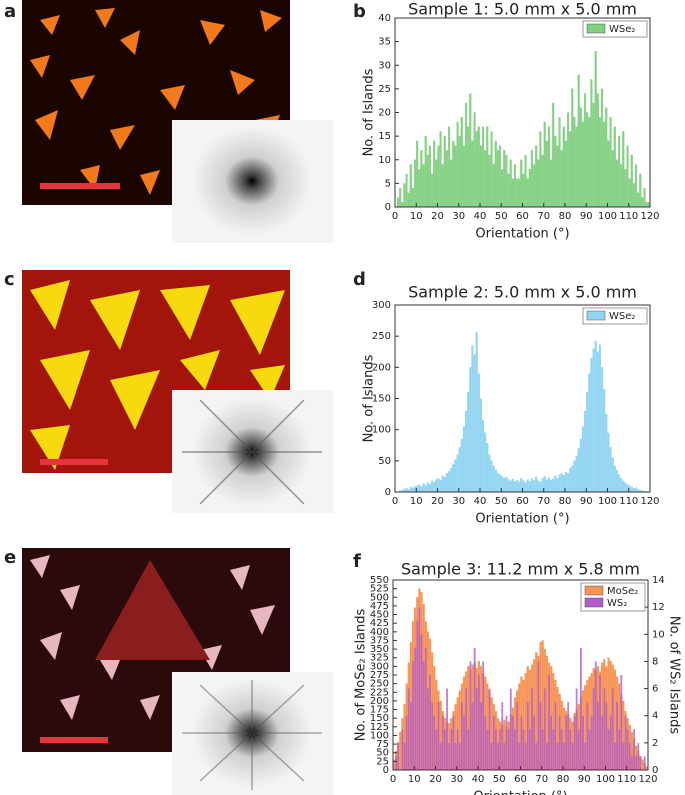 The width and height of the screenshot is (685, 795). I want to click on x-tick-label: 50, so click(501, 501).